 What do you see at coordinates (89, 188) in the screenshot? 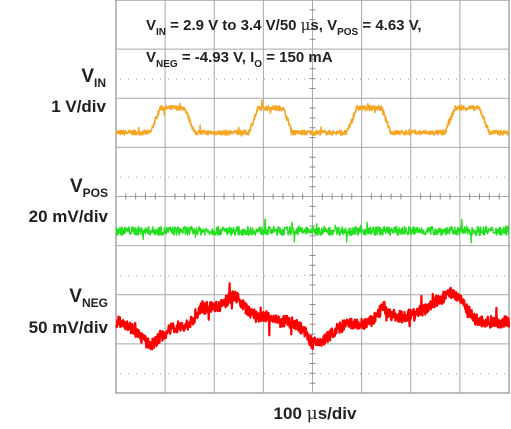
I see `vpos-channel-label: VPOS` at bounding box center [89, 188].